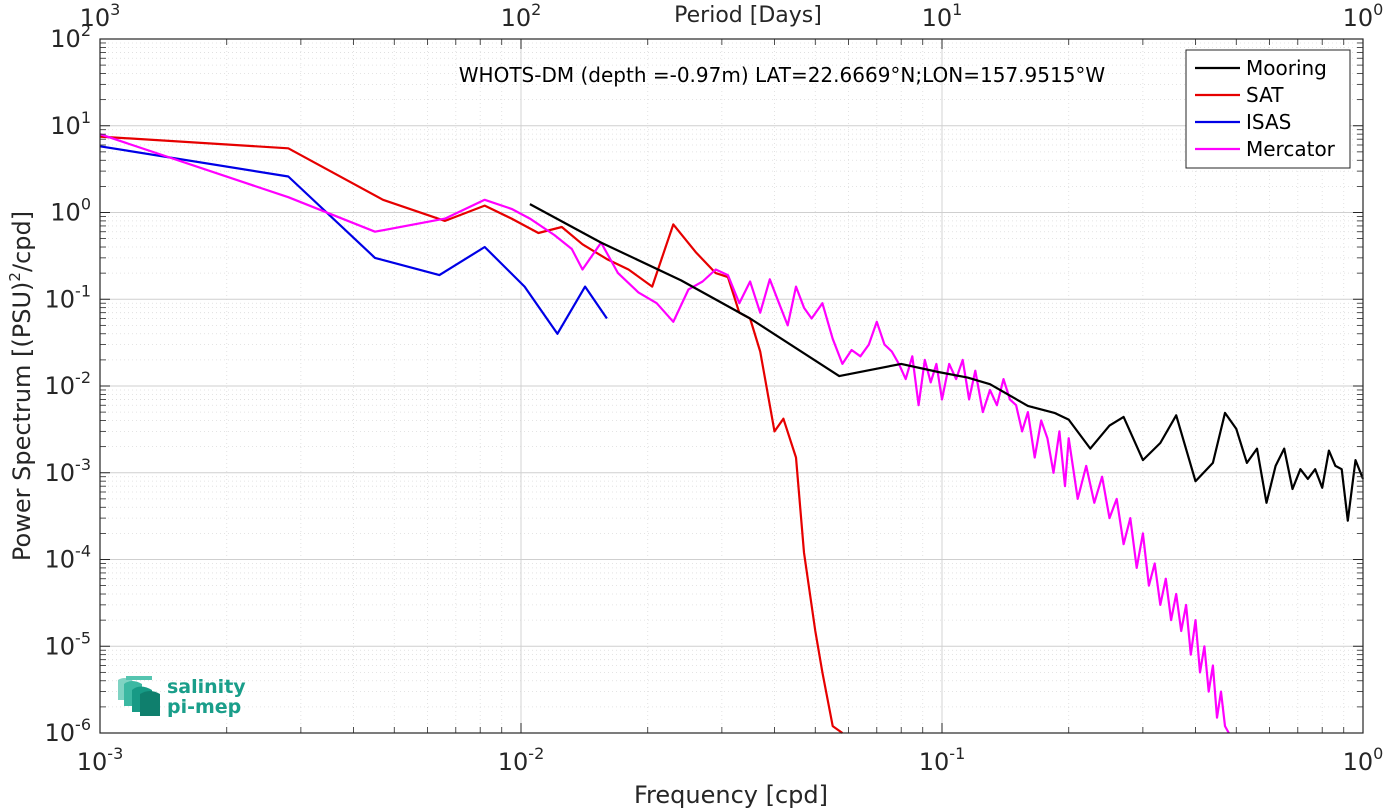 This screenshot has width=1383, height=809. I want to click on y-axis-title-sup: 2, so click(15, 277).